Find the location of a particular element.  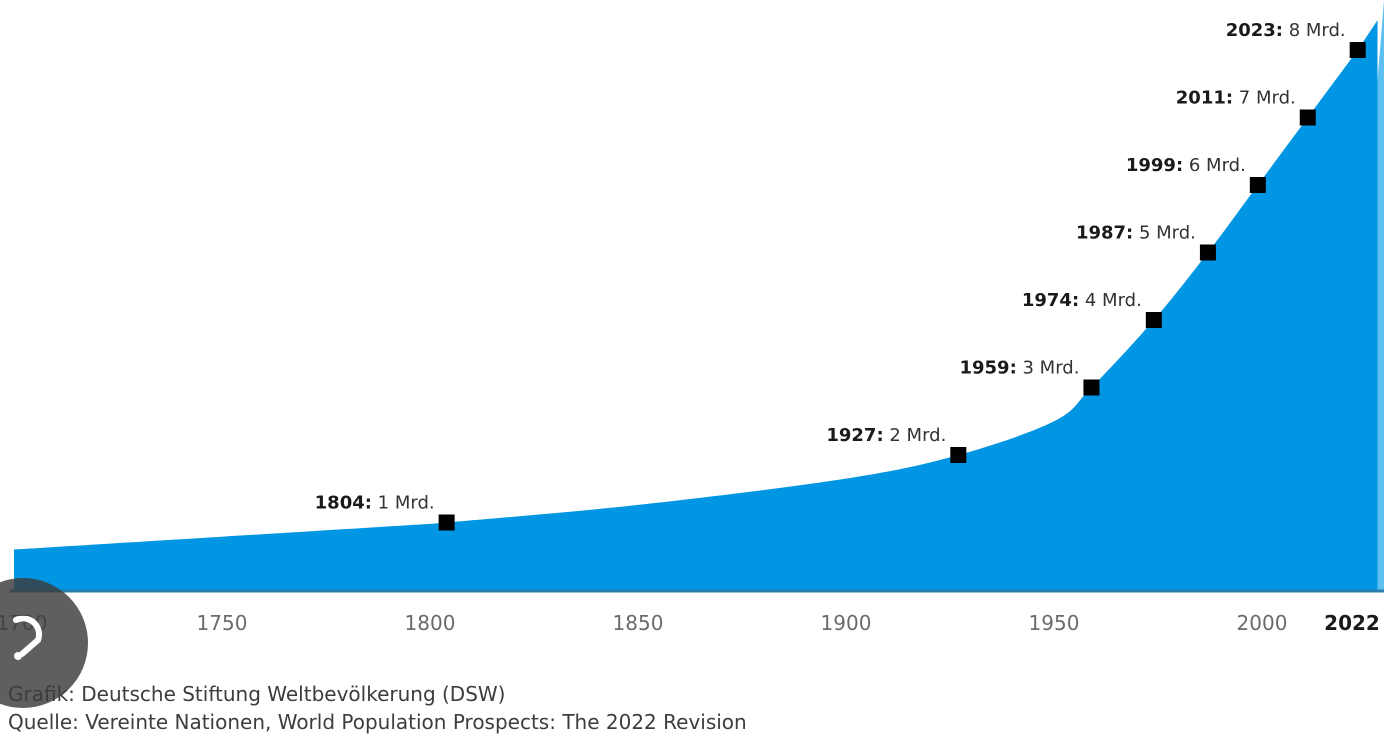

milestone-value: 8 Mrd. is located at coordinates (1314, 30).